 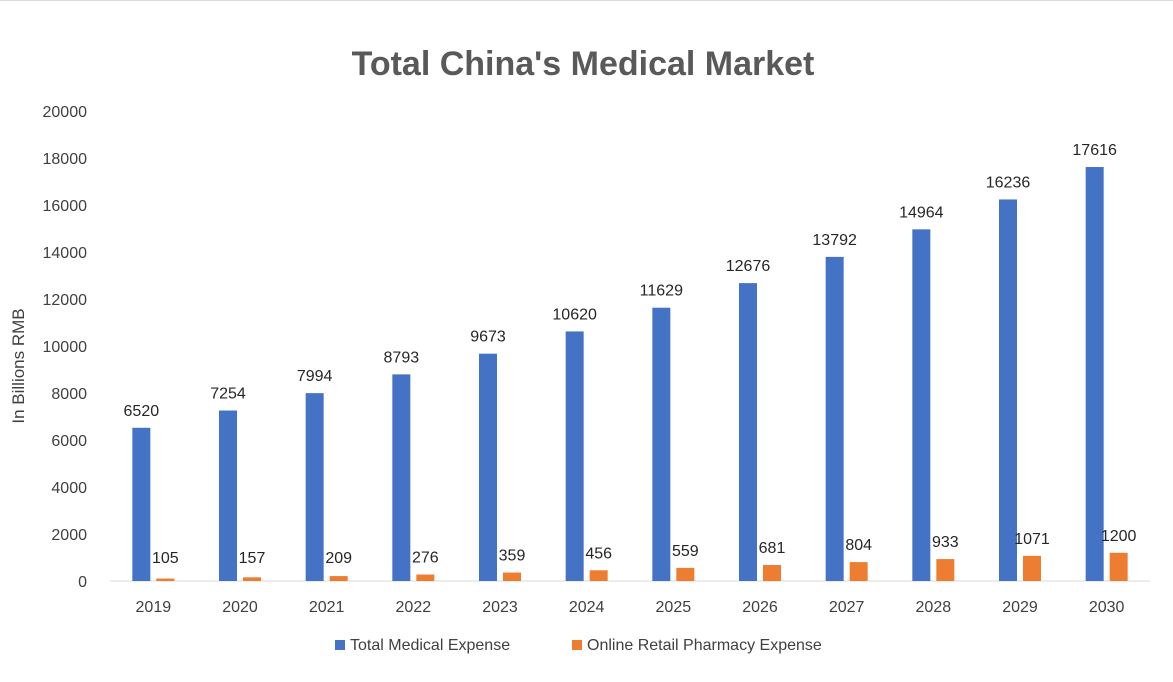 I want to click on data-label-total-medical-expense: 10620, so click(x=574, y=314).